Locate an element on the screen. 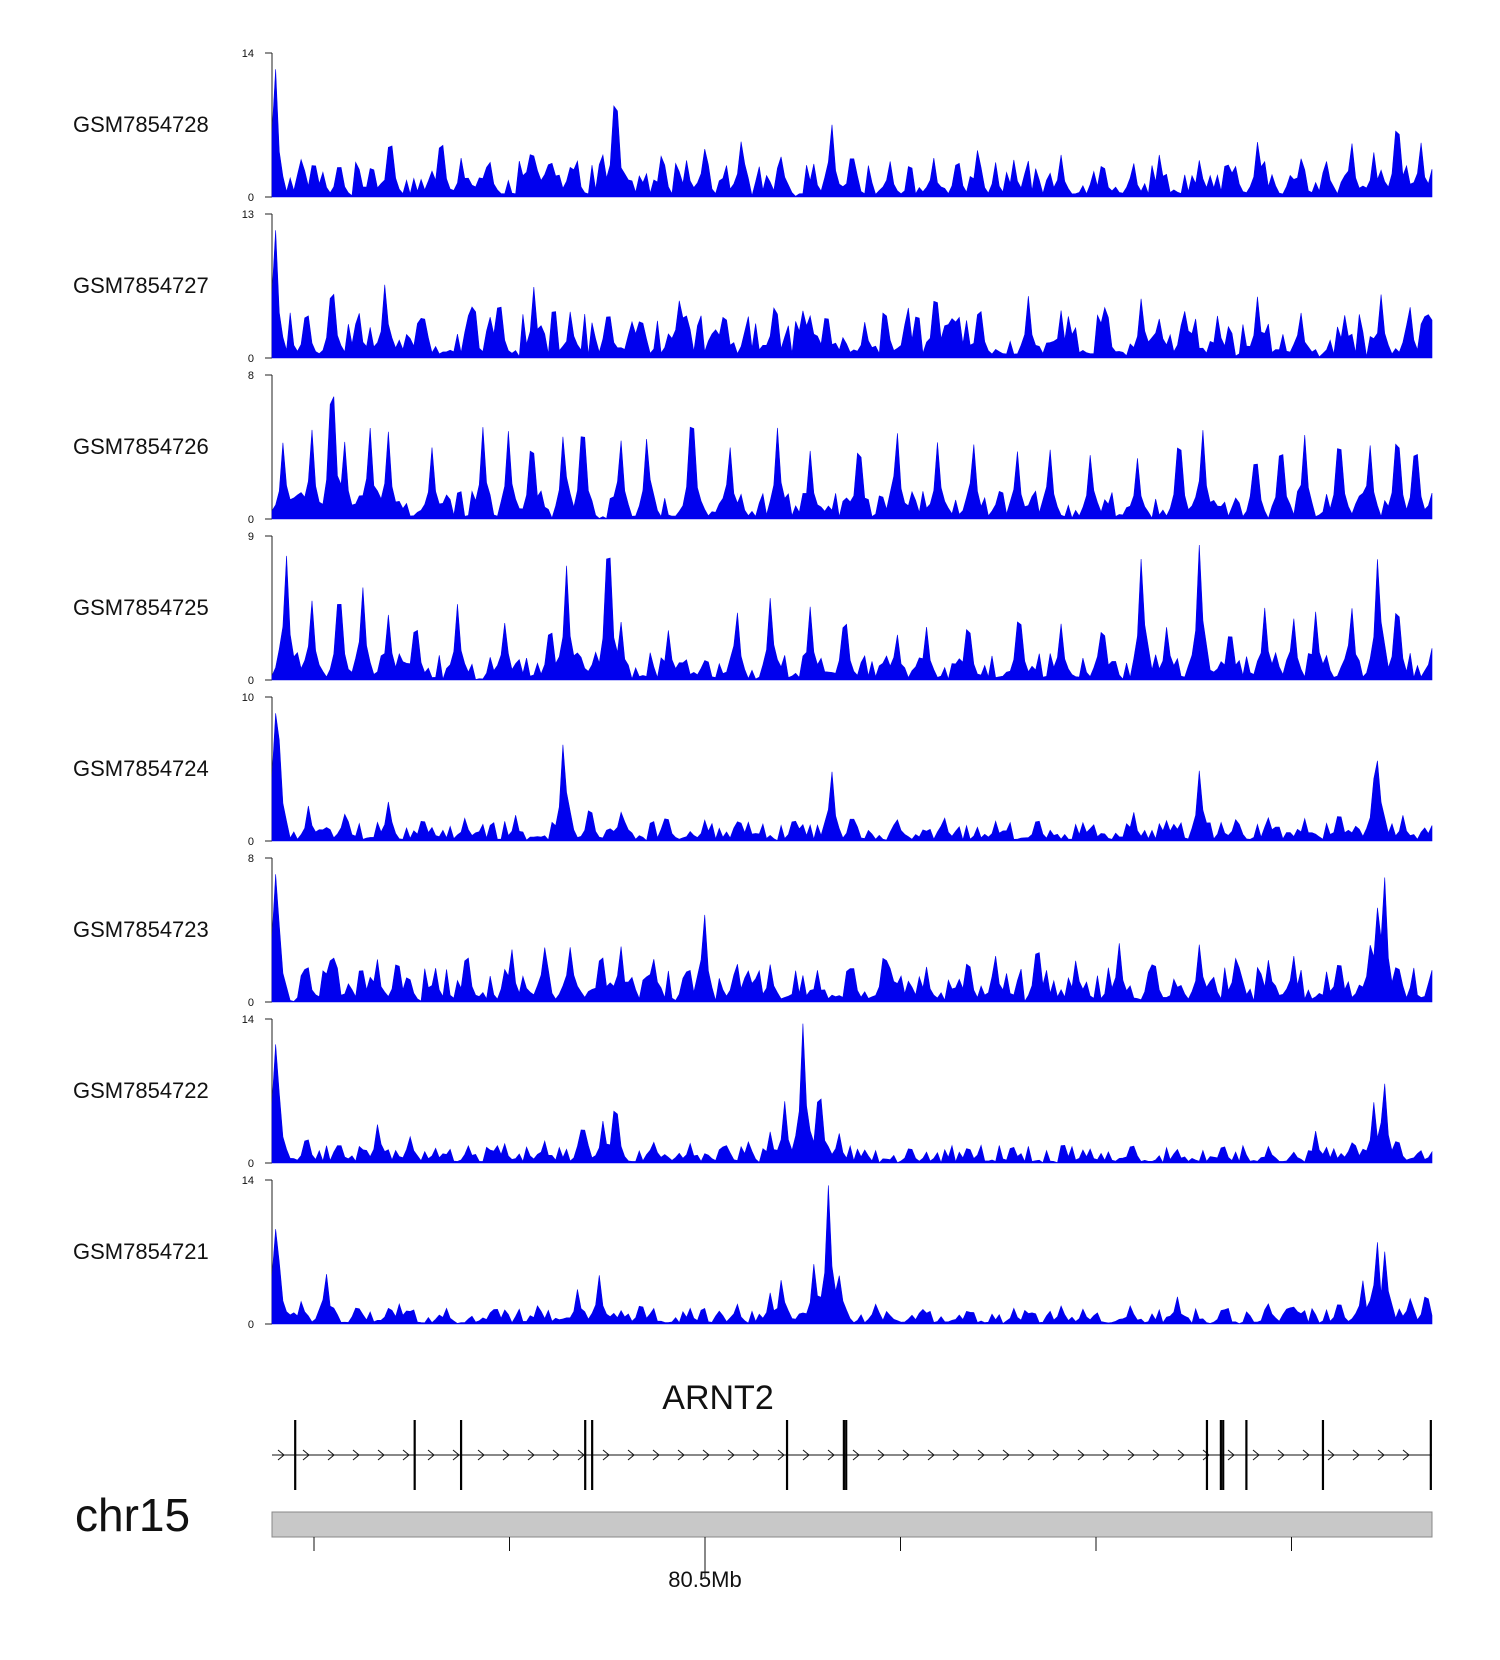 The height and width of the screenshot is (1660, 1500). coverage-track: GSM7854728 14 0 is located at coordinates (753, 126).